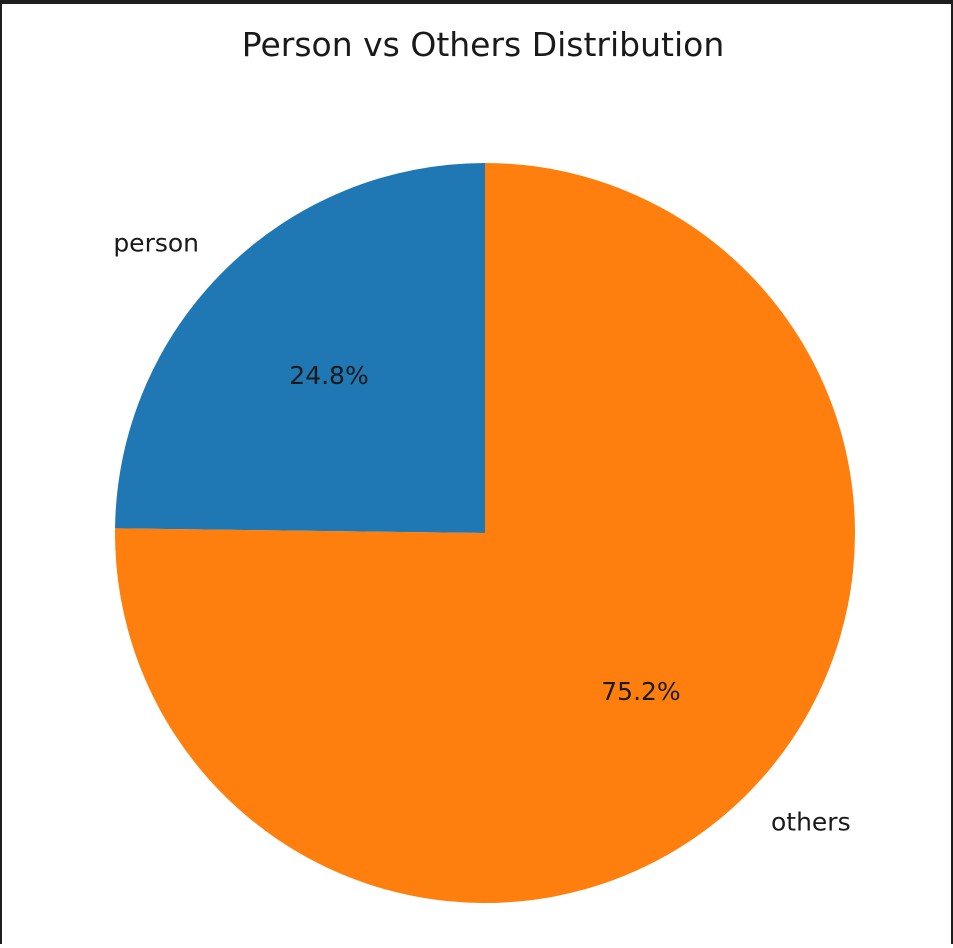  Describe the element at coordinates (328, 375) in the screenshot. I see `slice-pct-label-person: 24.8%` at that location.